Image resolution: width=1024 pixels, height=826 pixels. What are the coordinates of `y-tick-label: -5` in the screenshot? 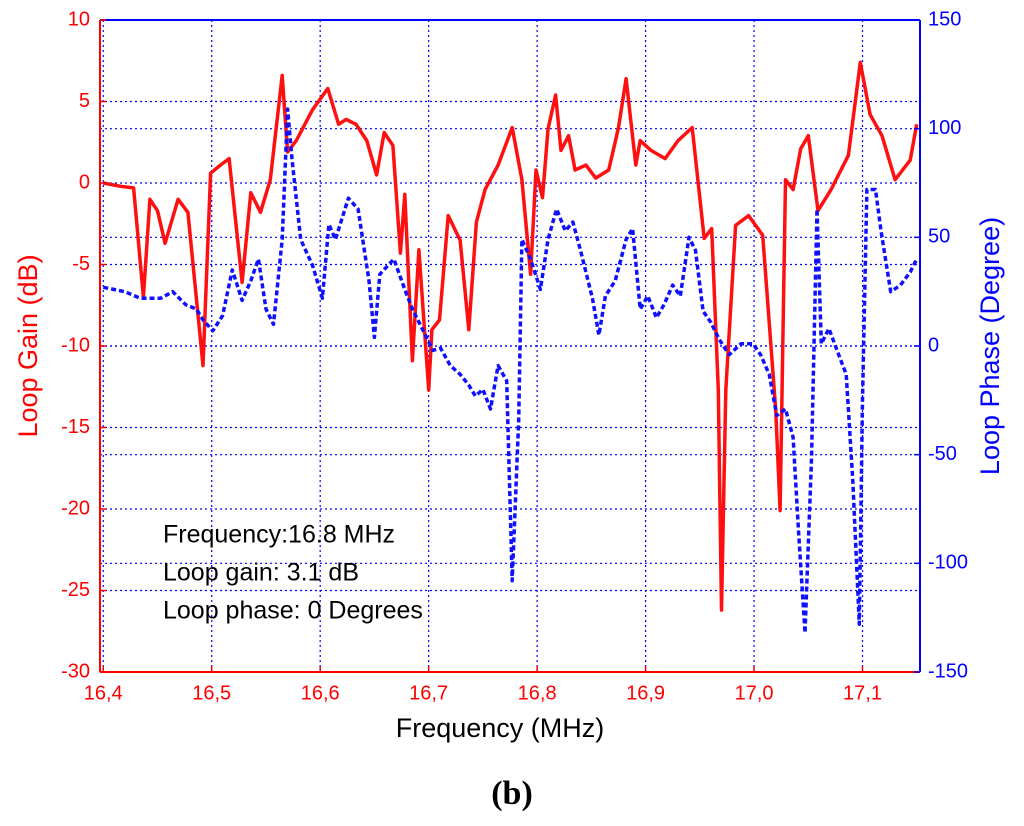 It's located at (81, 264).